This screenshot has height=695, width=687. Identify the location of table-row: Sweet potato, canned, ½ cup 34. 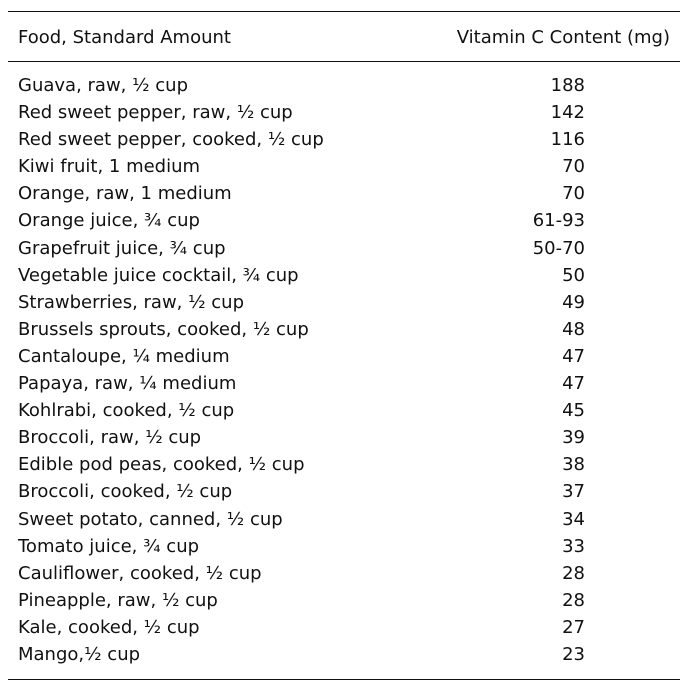
(344, 519).